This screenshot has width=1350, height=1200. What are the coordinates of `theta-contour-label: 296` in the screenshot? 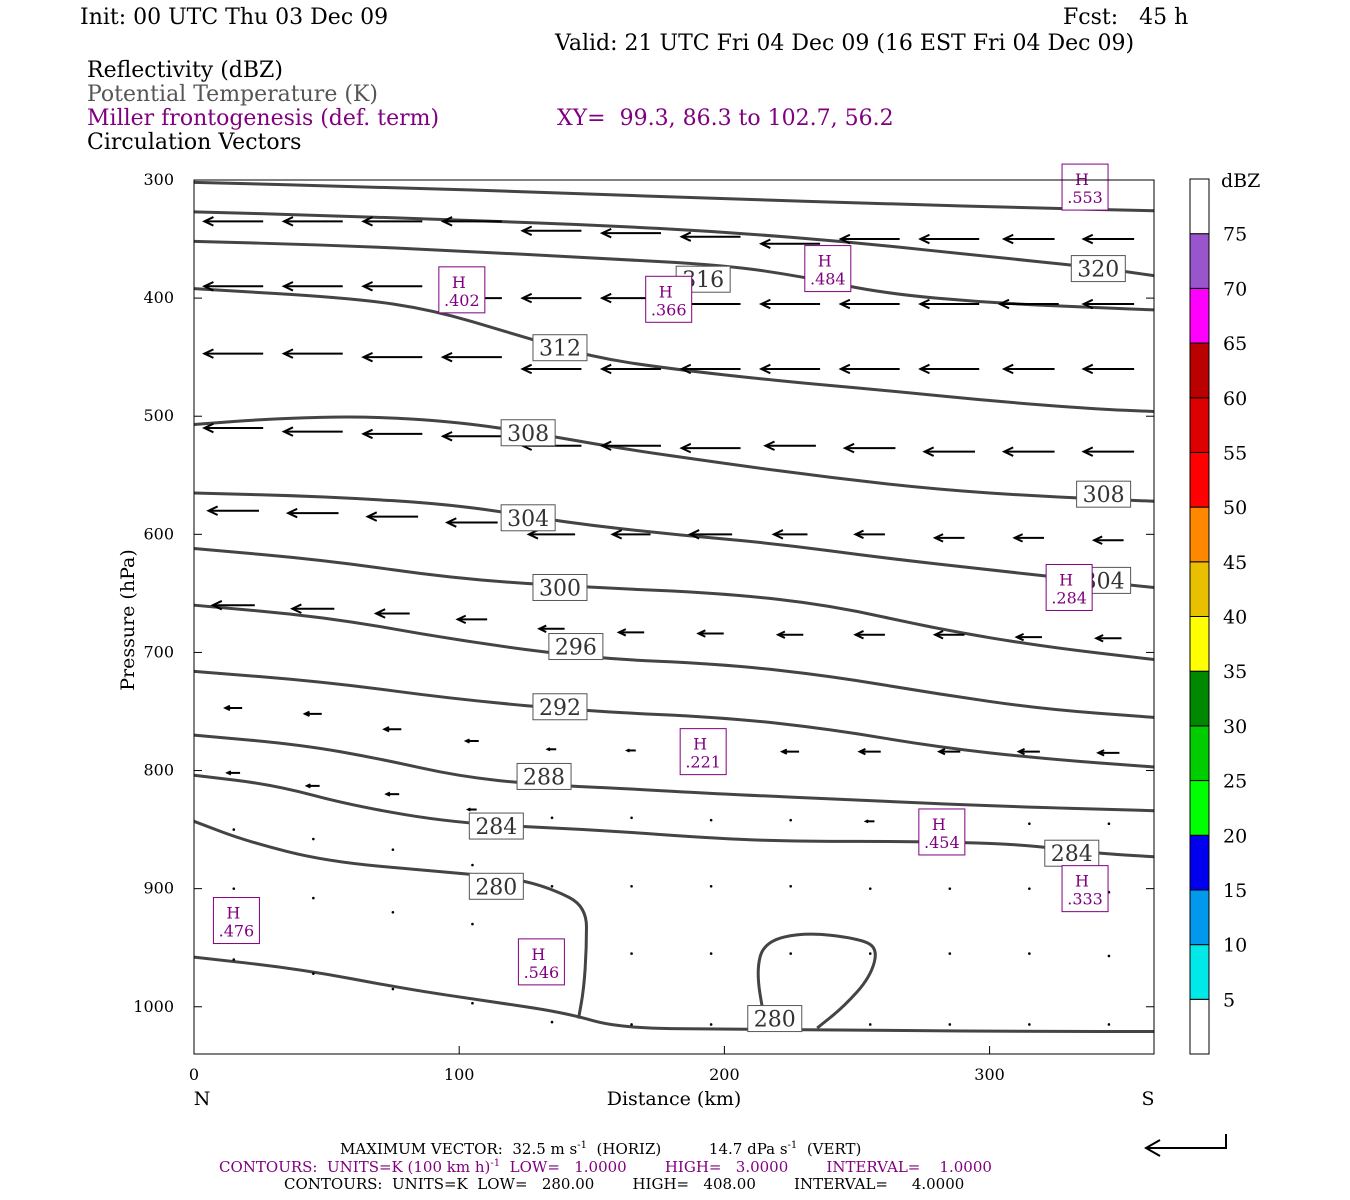 It's located at (576, 647).